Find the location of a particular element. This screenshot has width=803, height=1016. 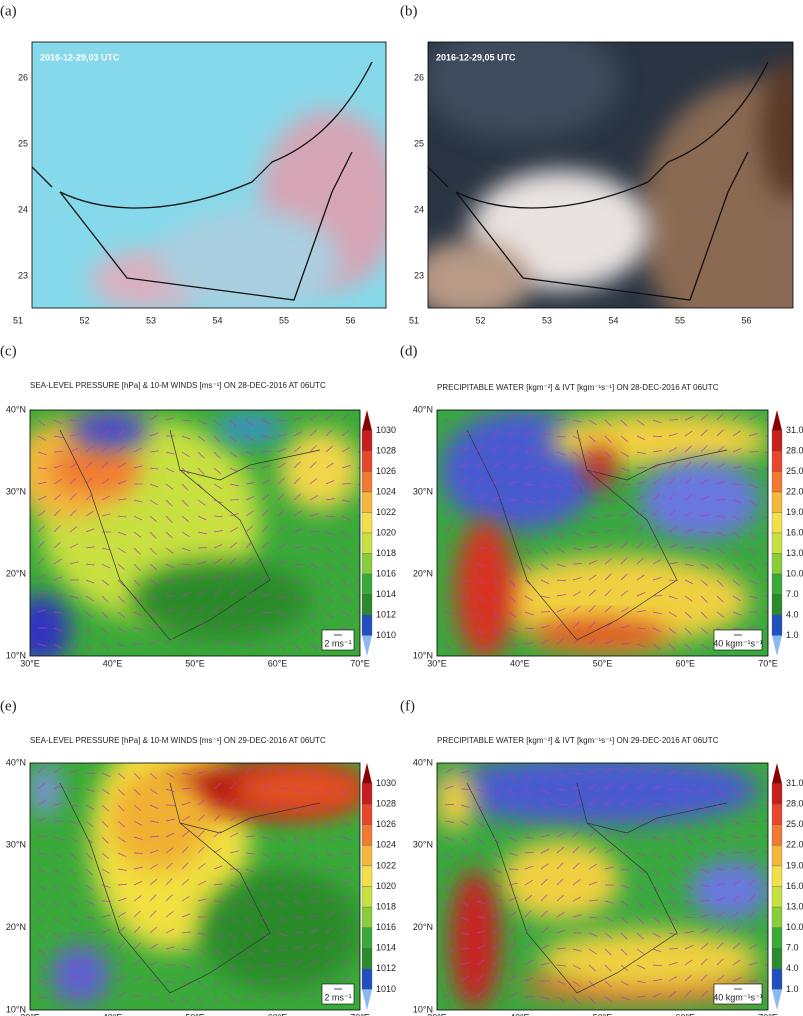

panel-label: (b) is located at coordinates (409, 11).